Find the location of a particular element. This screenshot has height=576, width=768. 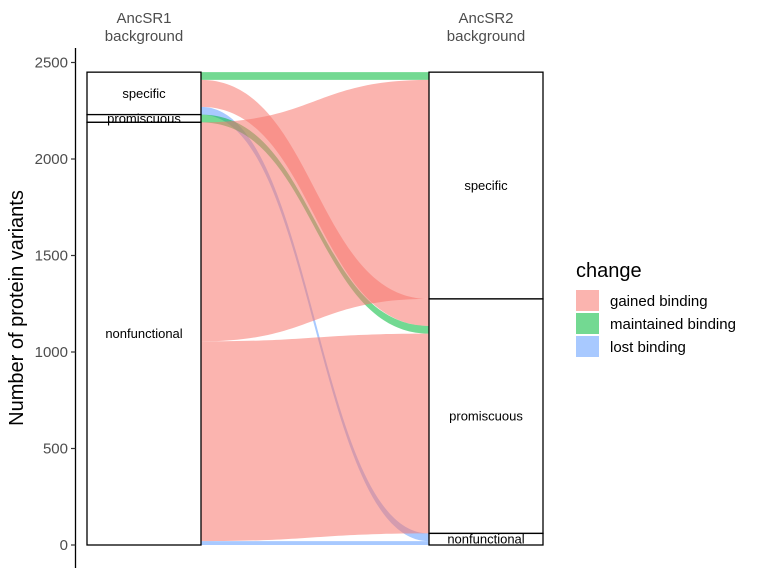

right-stratum-specific is located at coordinates (486, 185).